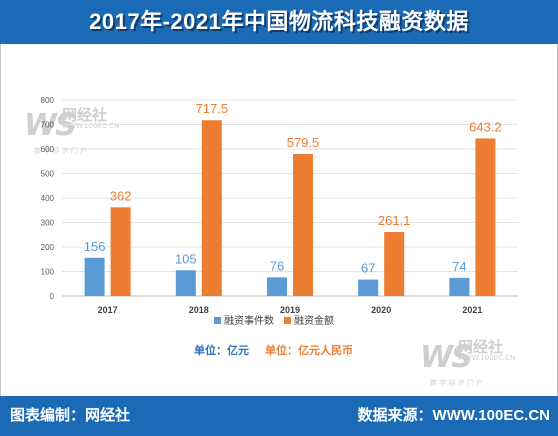 The width and height of the screenshot is (558, 436). What do you see at coordinates (446, 357) in the screenshot?
I see `watermark-logo-bottom: WS` at bounding box center [446, 357].